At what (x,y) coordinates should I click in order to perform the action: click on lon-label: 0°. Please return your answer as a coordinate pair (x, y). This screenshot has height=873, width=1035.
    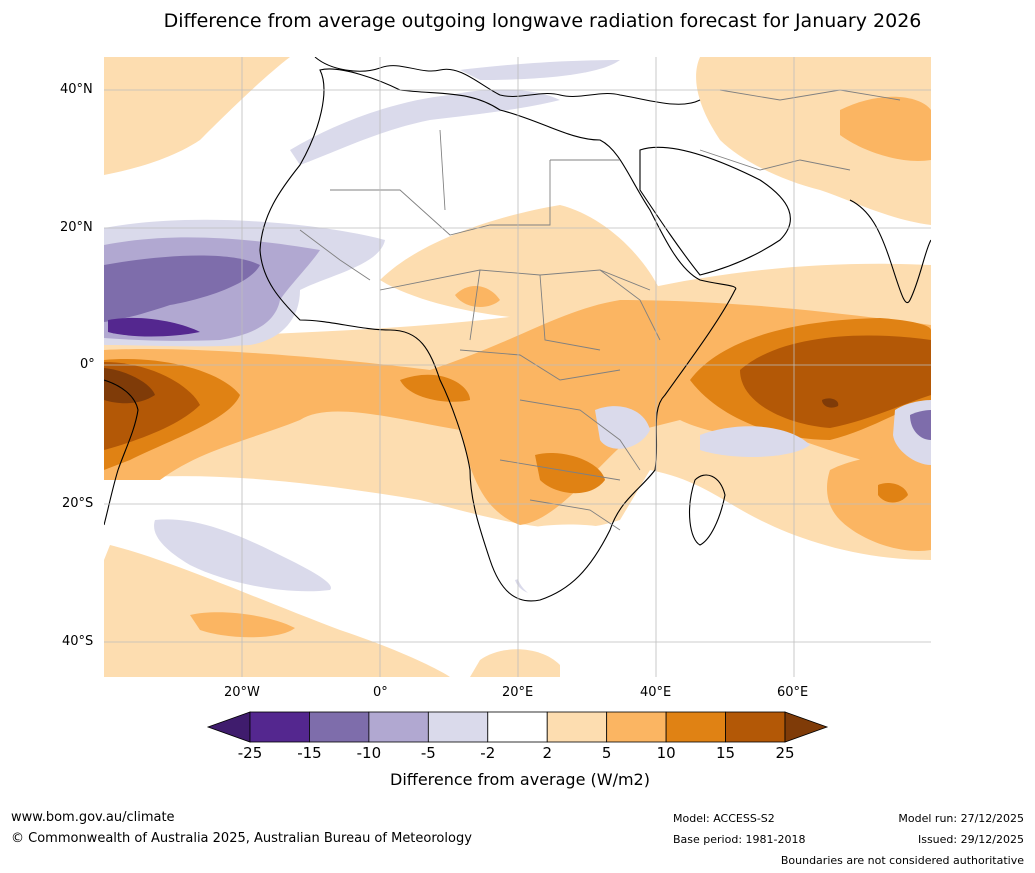
    Looking at the image, I should click on (380, 692).